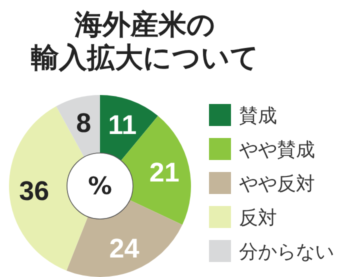  What do you see at coordinates (84, 123) in the screenshot?
I see `data-label: 8` at bounding box center [84, 123].